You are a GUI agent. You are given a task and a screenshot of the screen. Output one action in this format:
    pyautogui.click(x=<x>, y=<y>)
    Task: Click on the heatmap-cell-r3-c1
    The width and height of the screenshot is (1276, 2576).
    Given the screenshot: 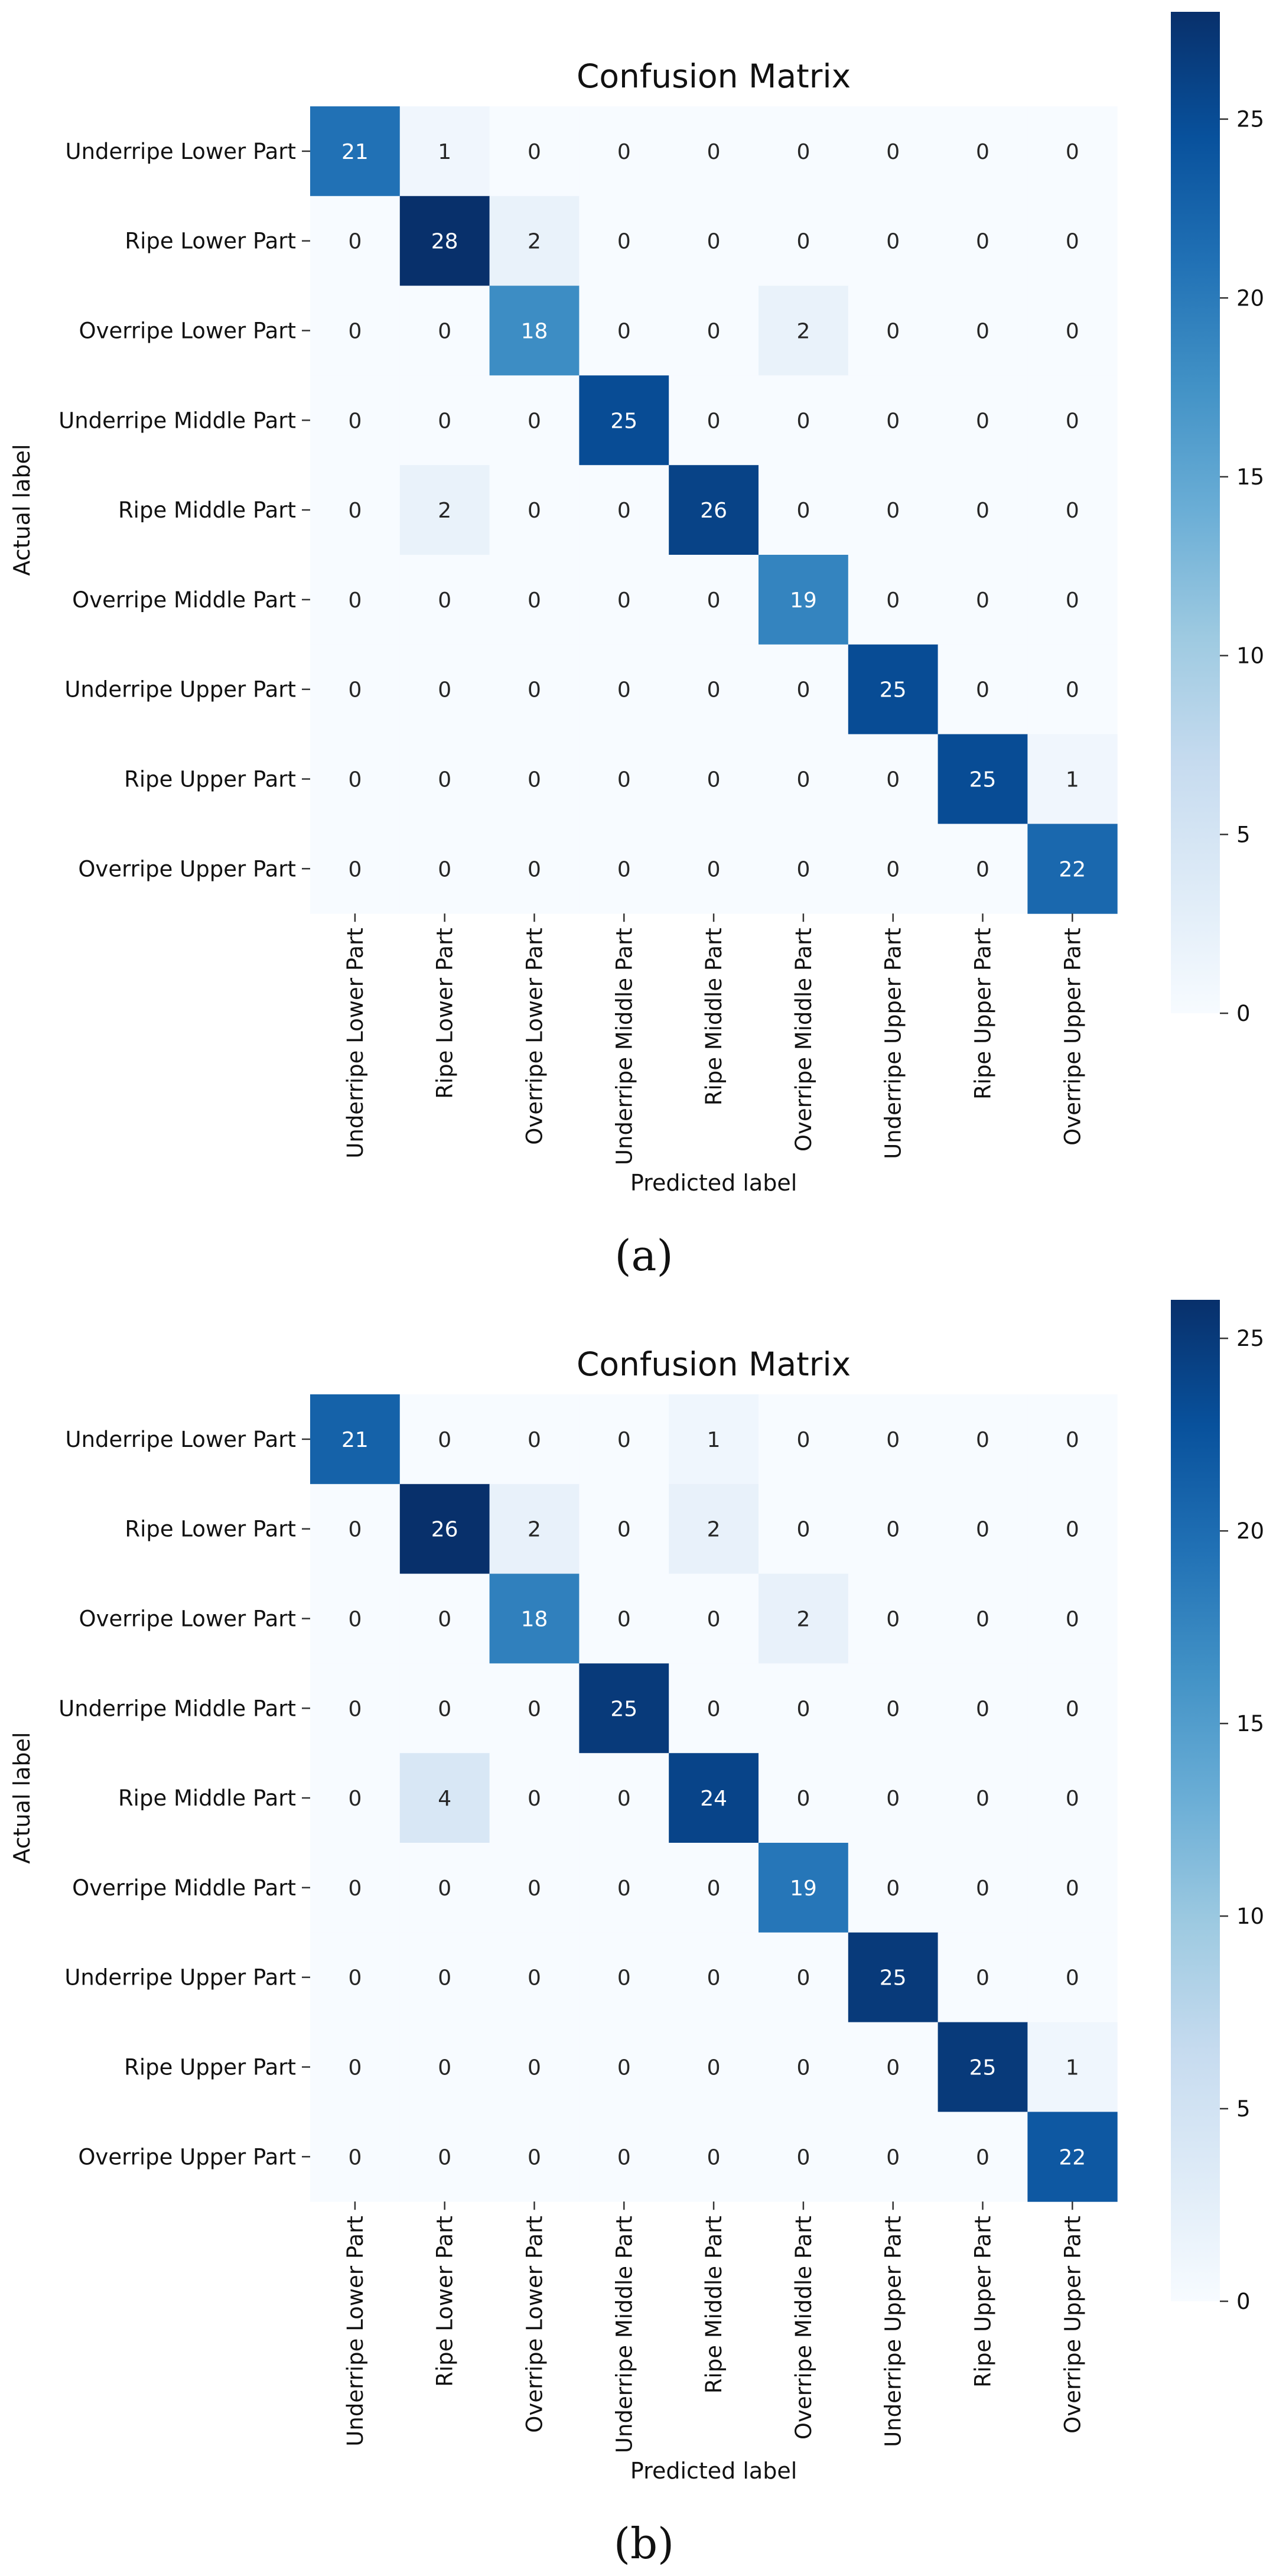 What is the action you would take?
    pyautogui.click(x=356, y=1618)
    